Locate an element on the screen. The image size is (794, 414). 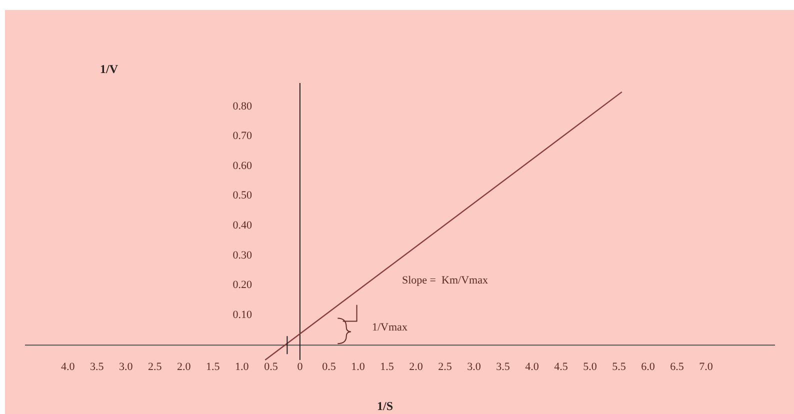
y-tick-label: 0.80 is located at coordinates (242, 106).